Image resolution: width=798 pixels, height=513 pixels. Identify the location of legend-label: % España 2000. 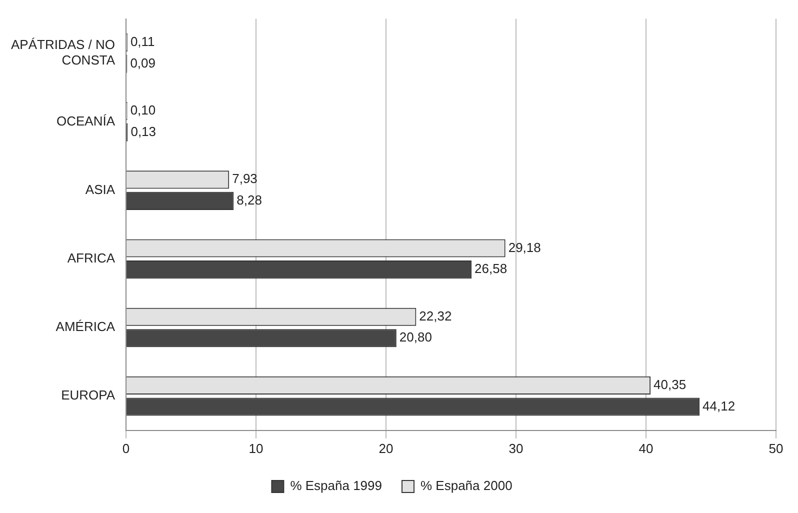
(466, 486).